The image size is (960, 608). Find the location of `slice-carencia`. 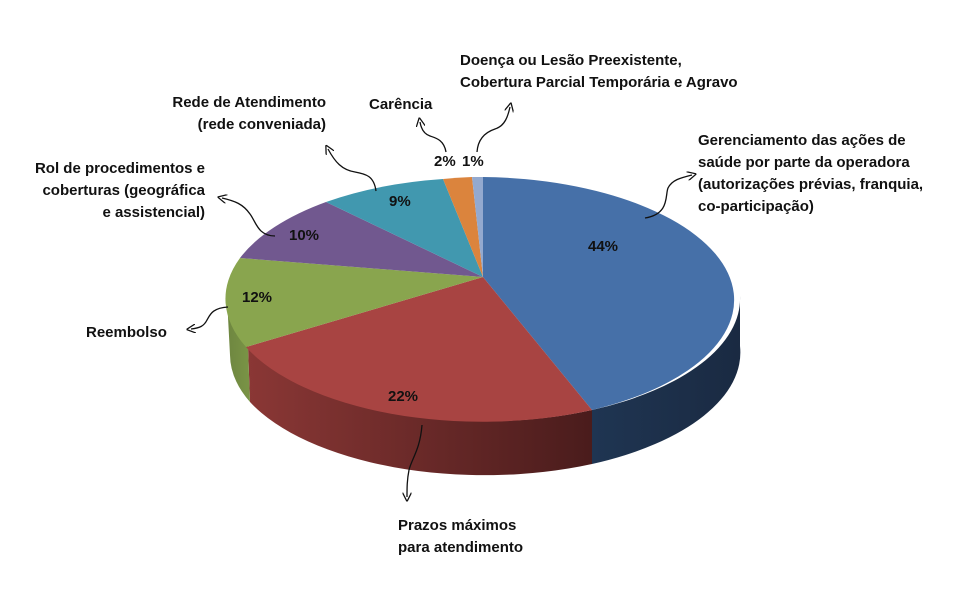

slice-carencia is located at coordinates (463, 227).